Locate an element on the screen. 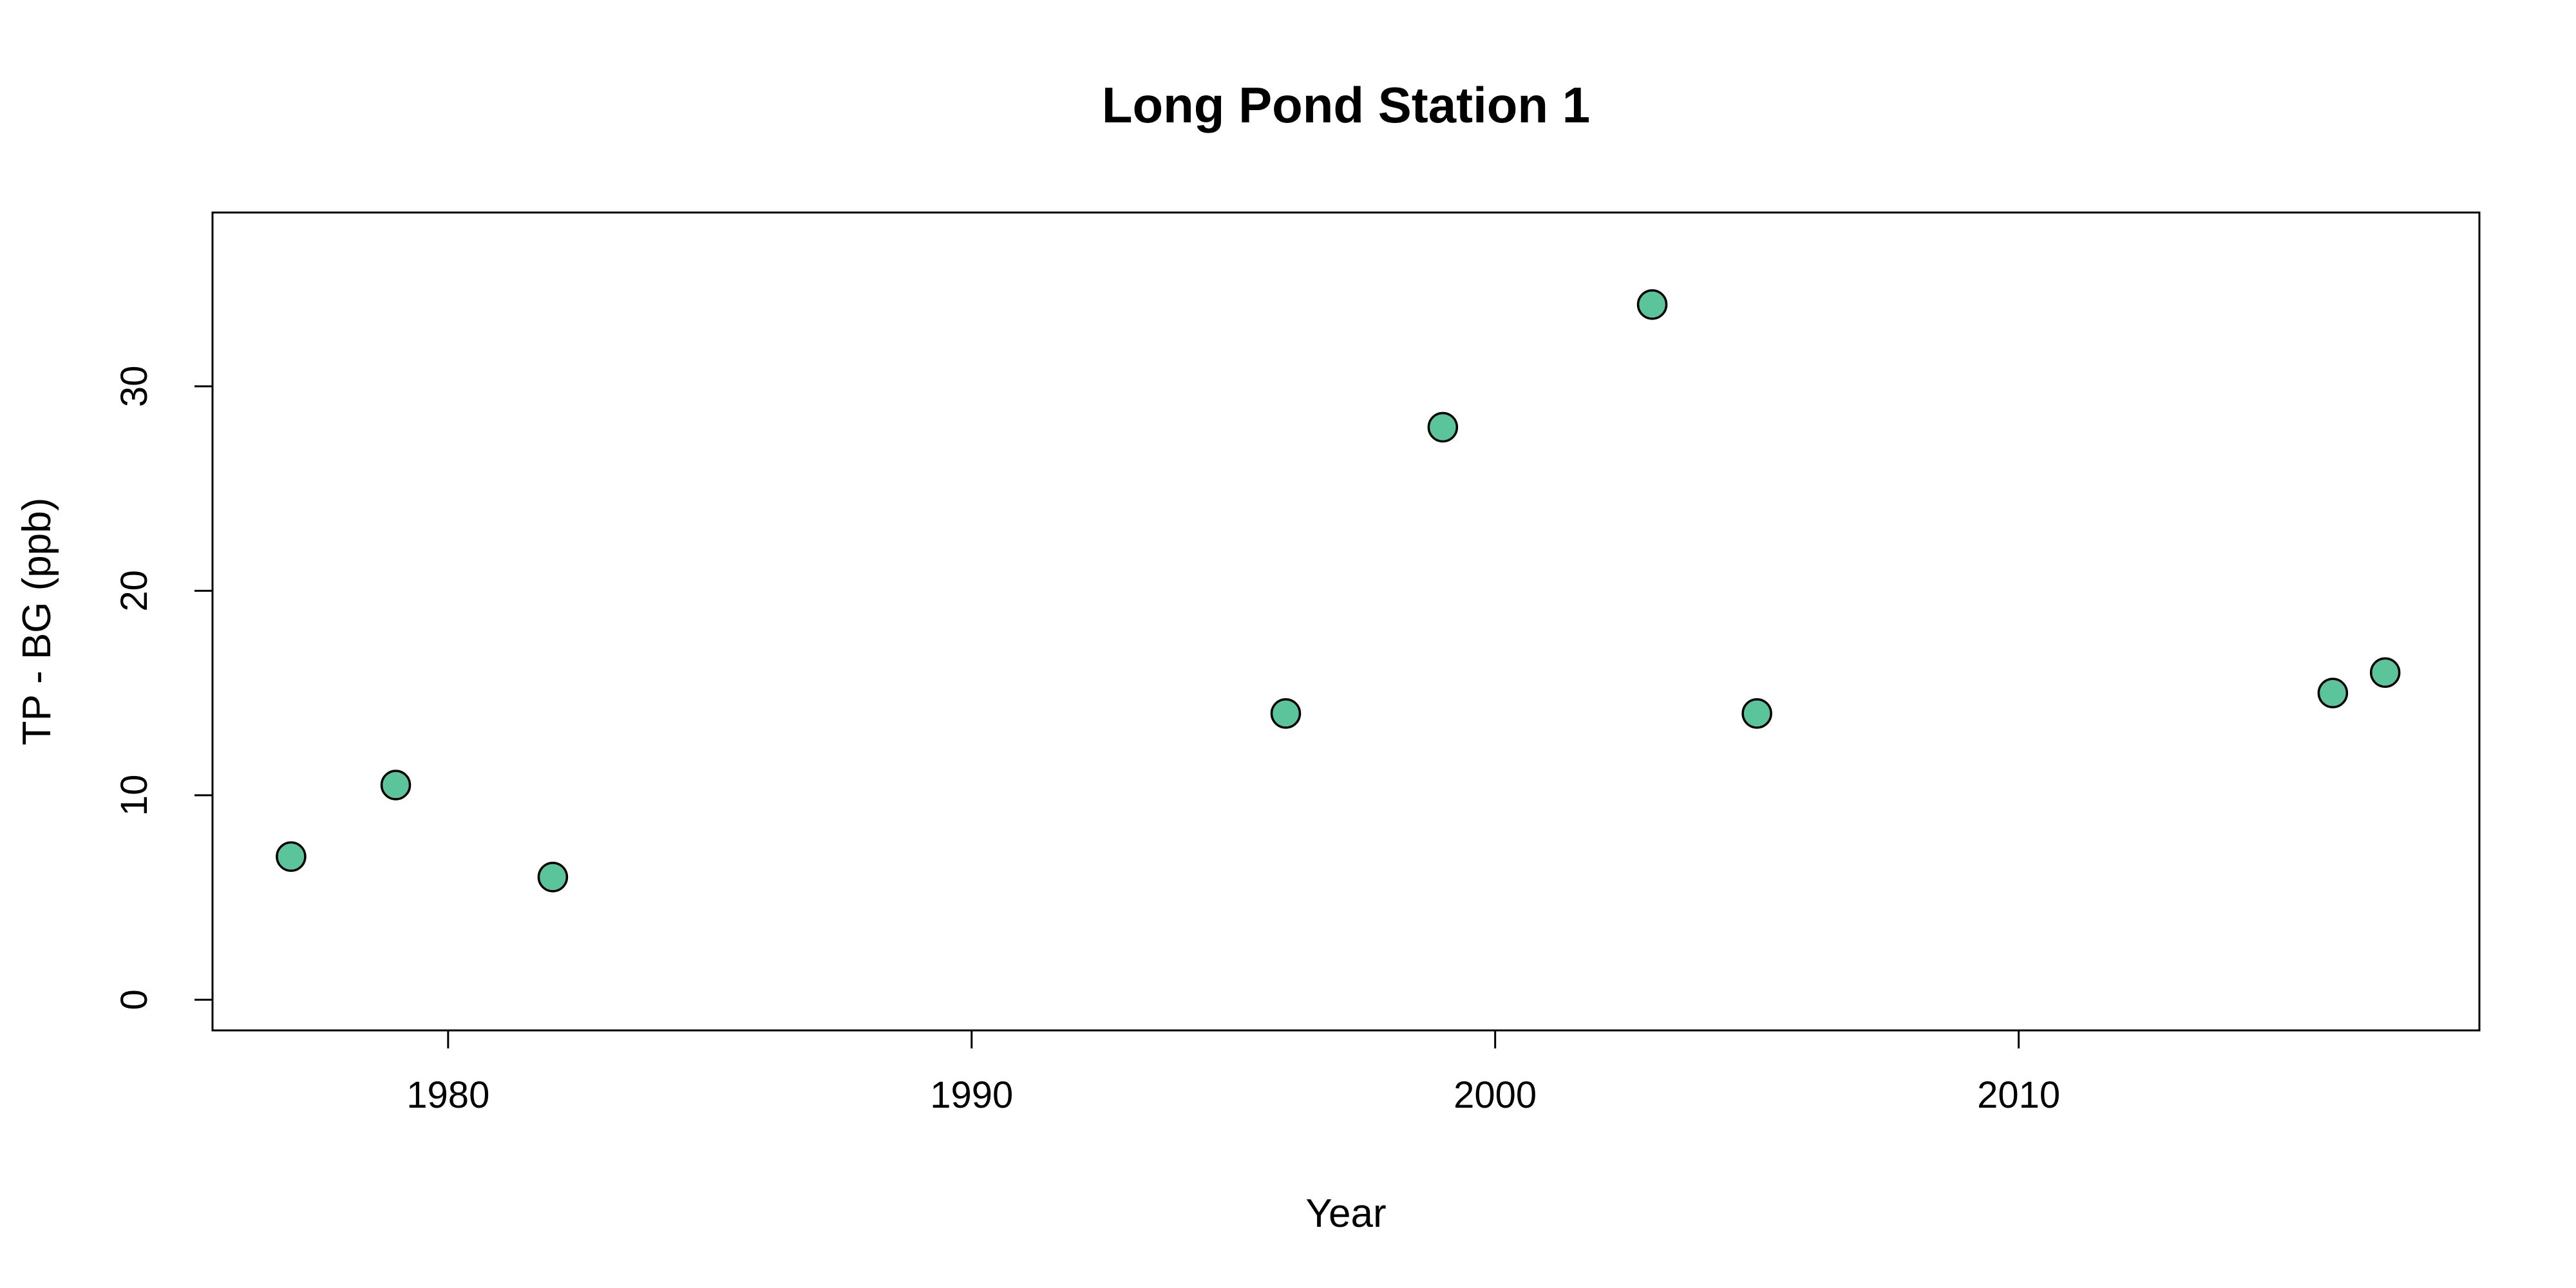 The image size is (2576, 1288). chart-title: Long Pond Station 1 is located at coordinates (1346, 105).